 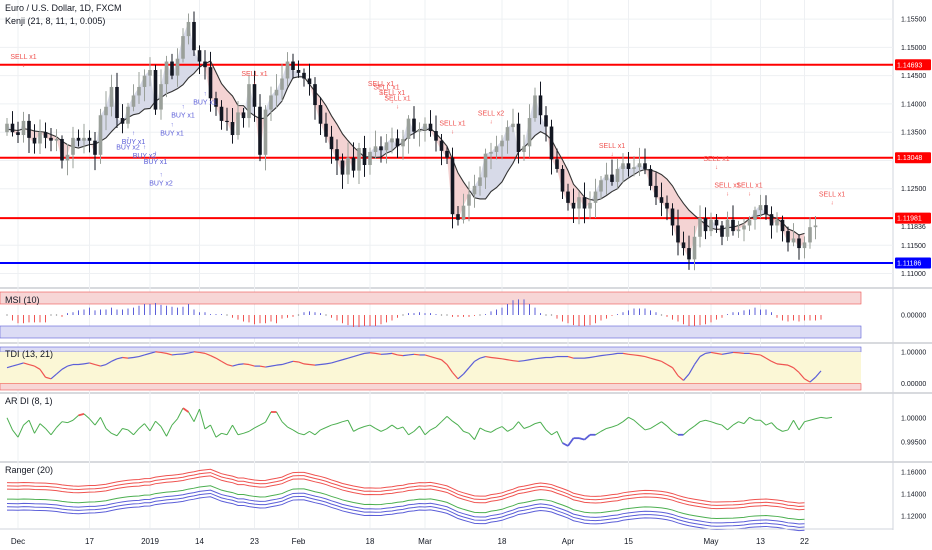 What do you see at coordinates (909, 65) in the screenshot?
I see `level-price-label: 1.14693` at bounding box center [909, 65].